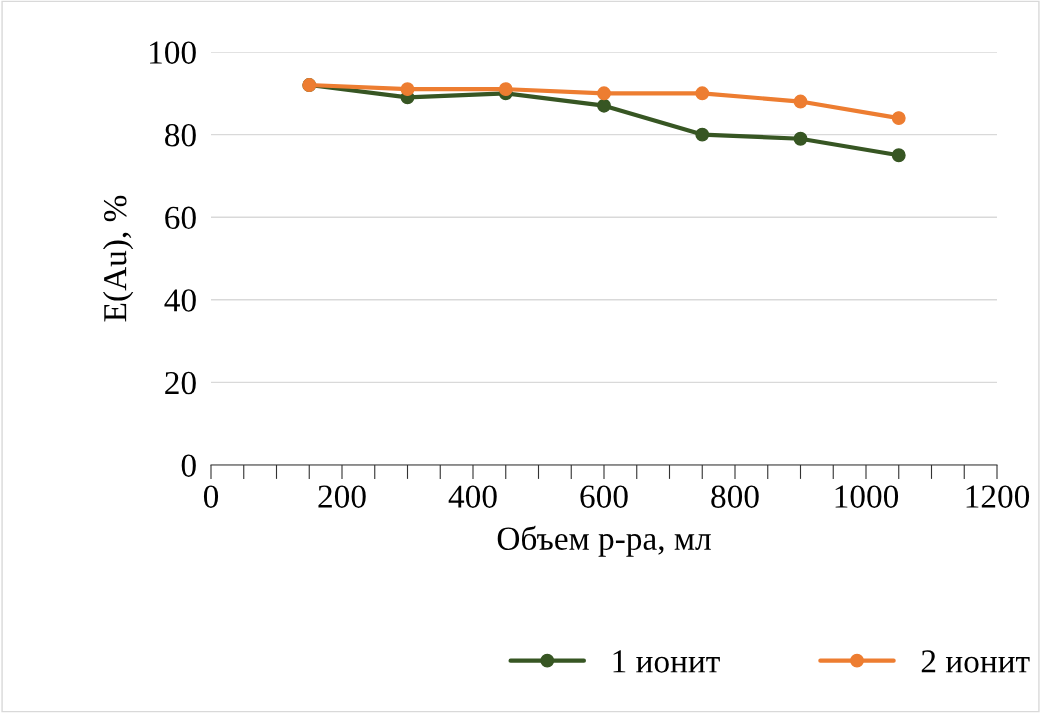  I want to click on y-tick-label: 80, so click(180, 135).